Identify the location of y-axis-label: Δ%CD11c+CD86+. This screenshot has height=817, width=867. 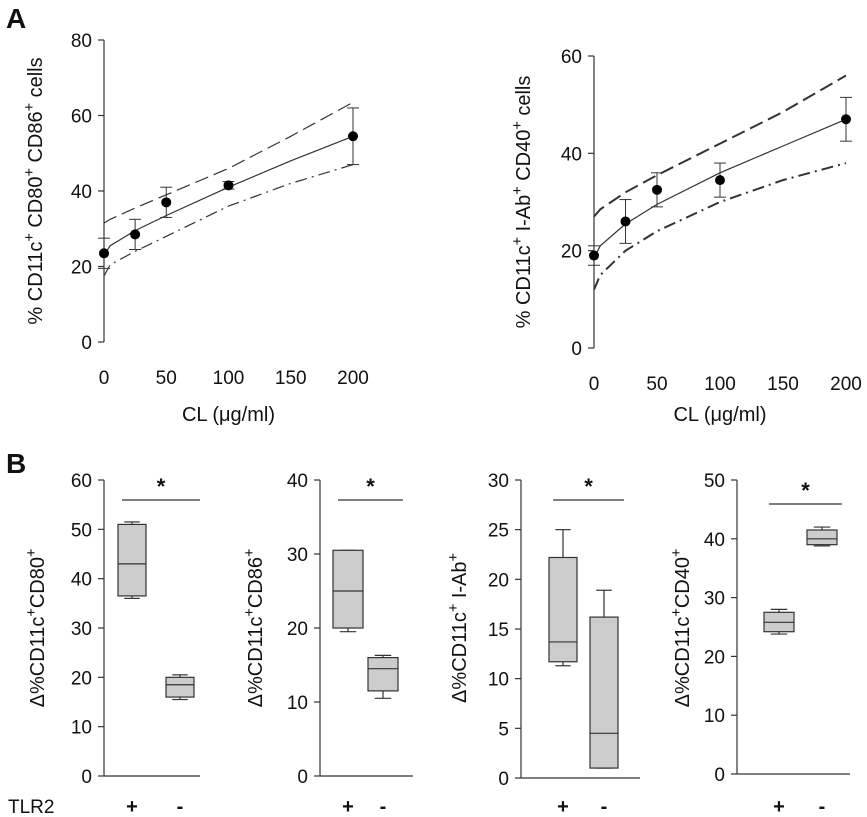
(254, 628).